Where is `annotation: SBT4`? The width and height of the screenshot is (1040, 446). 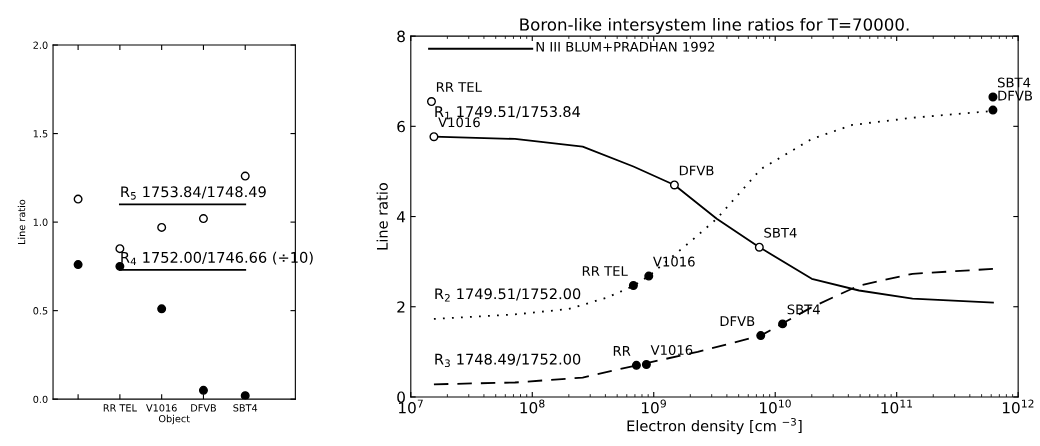
annotation: SBT4 is located at coordinates (780, 232).